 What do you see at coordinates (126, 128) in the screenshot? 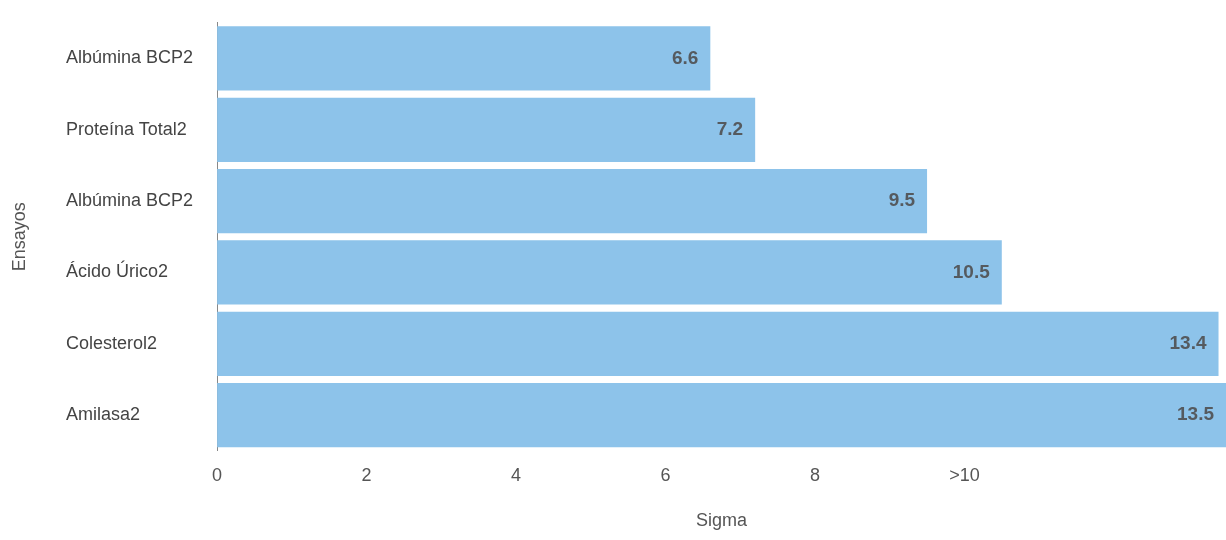
I see `y-tick-label: Proteína Total2` at bounding box center [126, 128].